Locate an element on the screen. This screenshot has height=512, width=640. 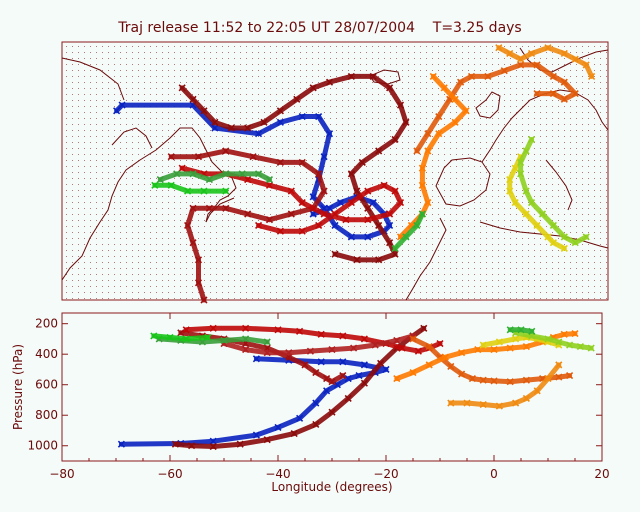
y-tick-label: 600 is located at coordinates (46, 385).